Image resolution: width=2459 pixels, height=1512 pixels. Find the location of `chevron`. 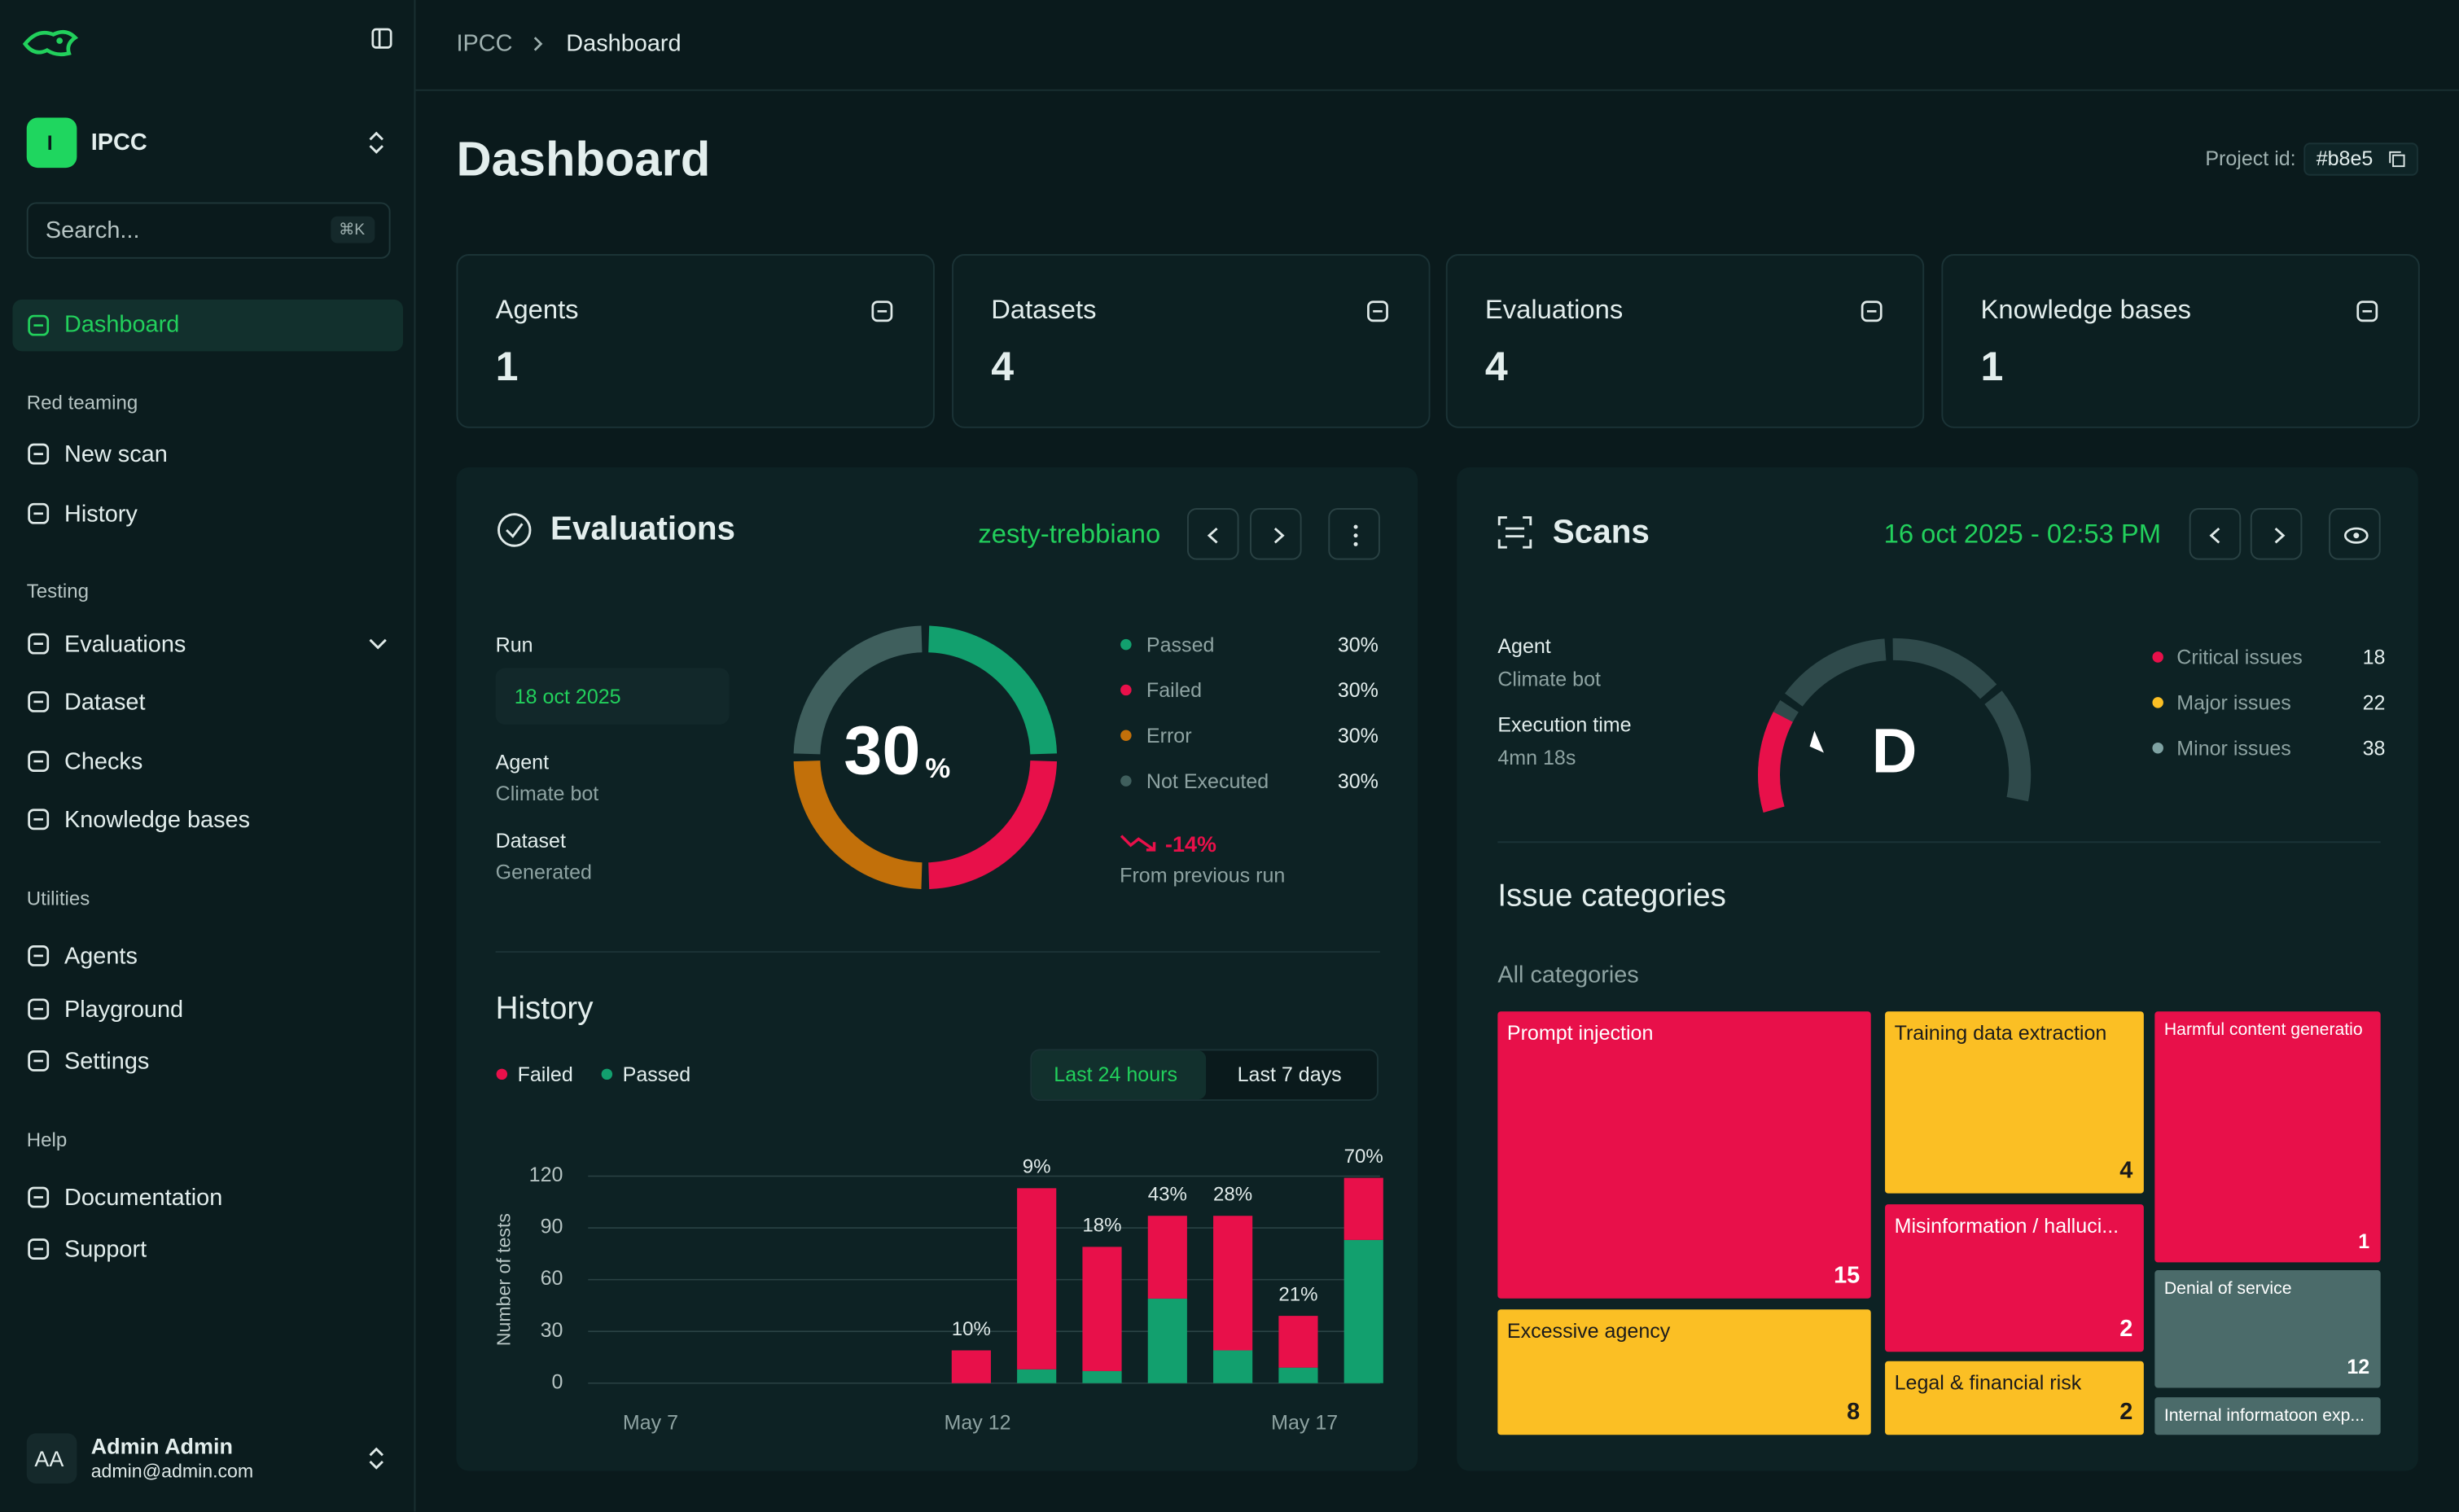

chevron is located at coordinates (1212, 535).